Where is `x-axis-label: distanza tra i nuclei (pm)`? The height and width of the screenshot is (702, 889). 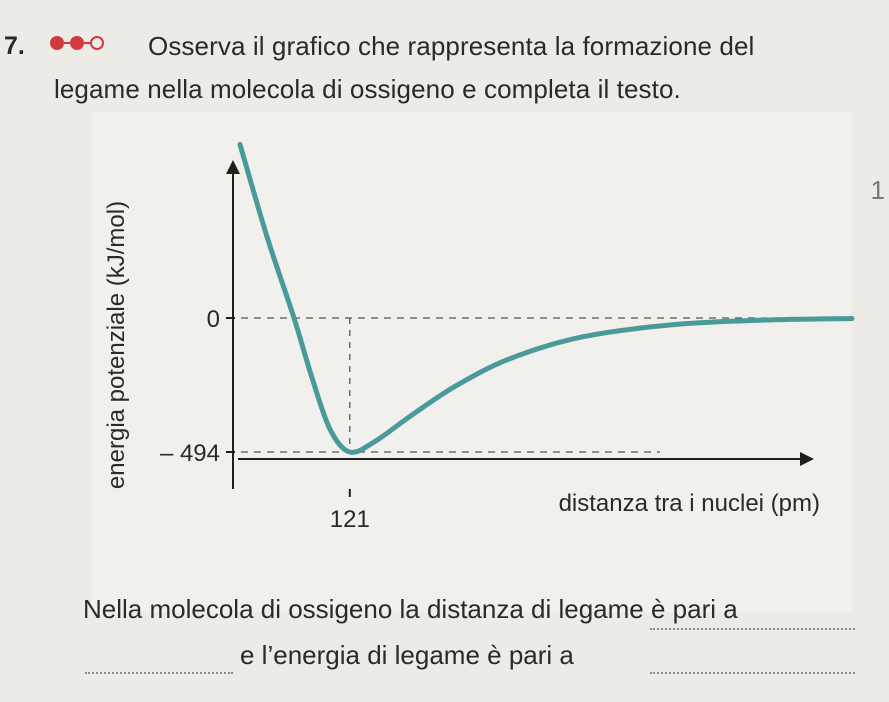
x-axis-label: distanza tra i nuclei (pm) is located at coordinates (689, 503).